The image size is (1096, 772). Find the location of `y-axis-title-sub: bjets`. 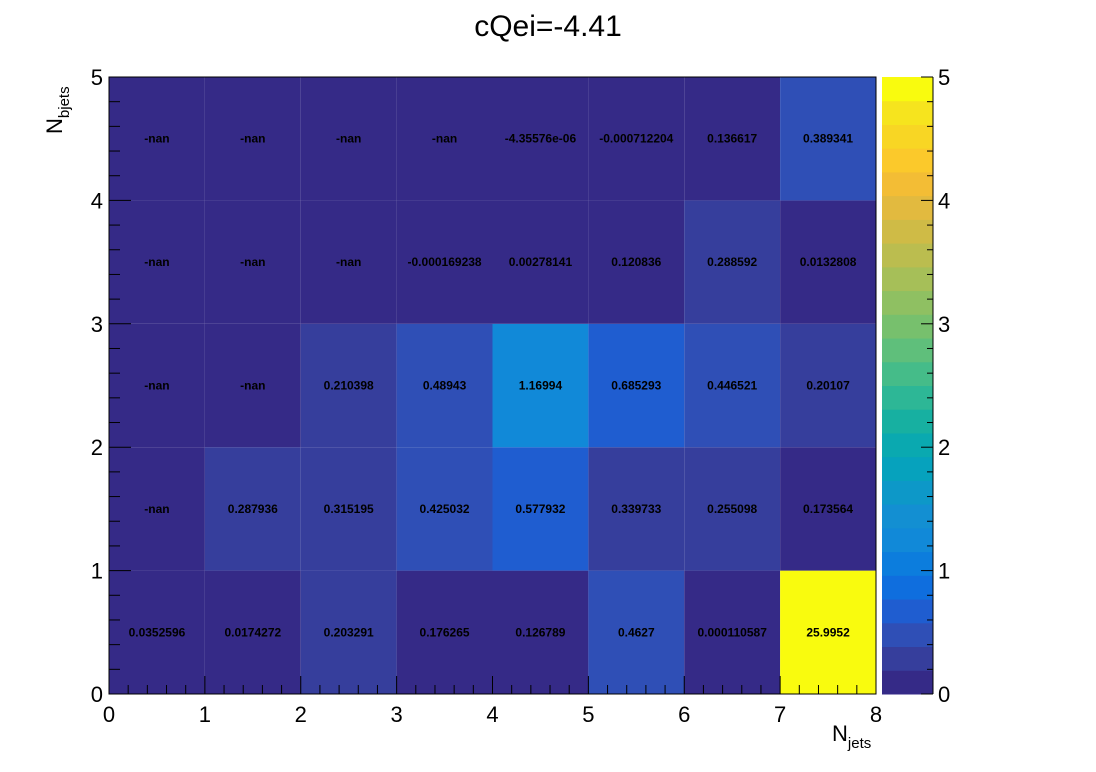

y-axis-title-sub: bjets is located at coordinates (64, 102).